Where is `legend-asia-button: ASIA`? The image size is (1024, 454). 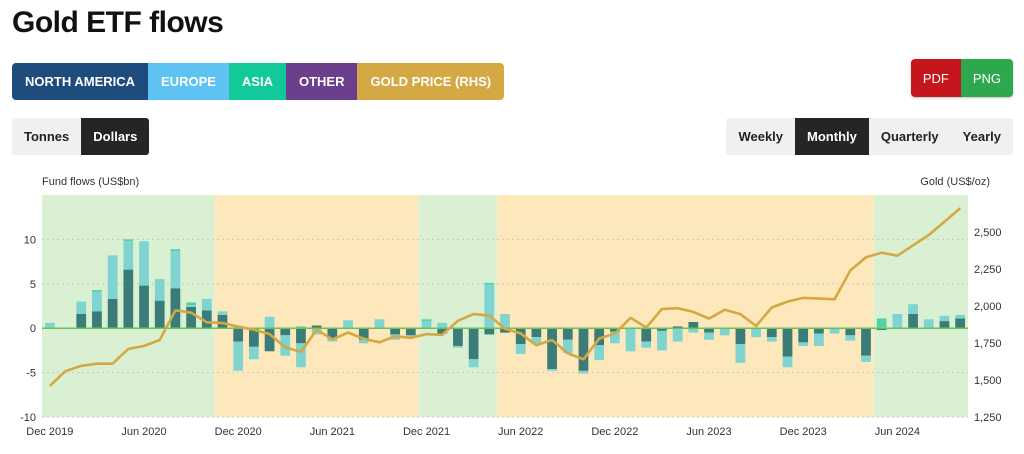 legend-asia-button: ASIA is located at coordinates (257, 81).